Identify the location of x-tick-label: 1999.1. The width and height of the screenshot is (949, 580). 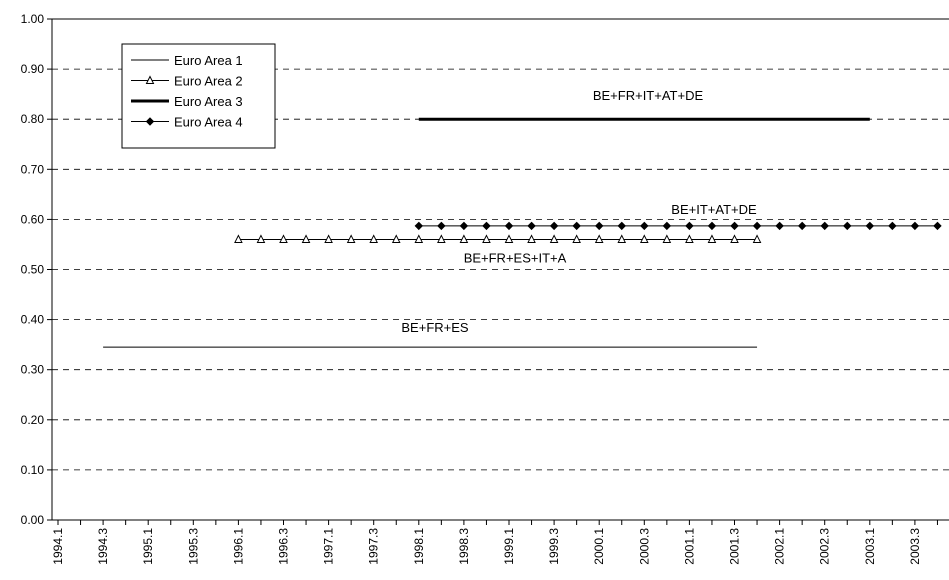
(509, 546).